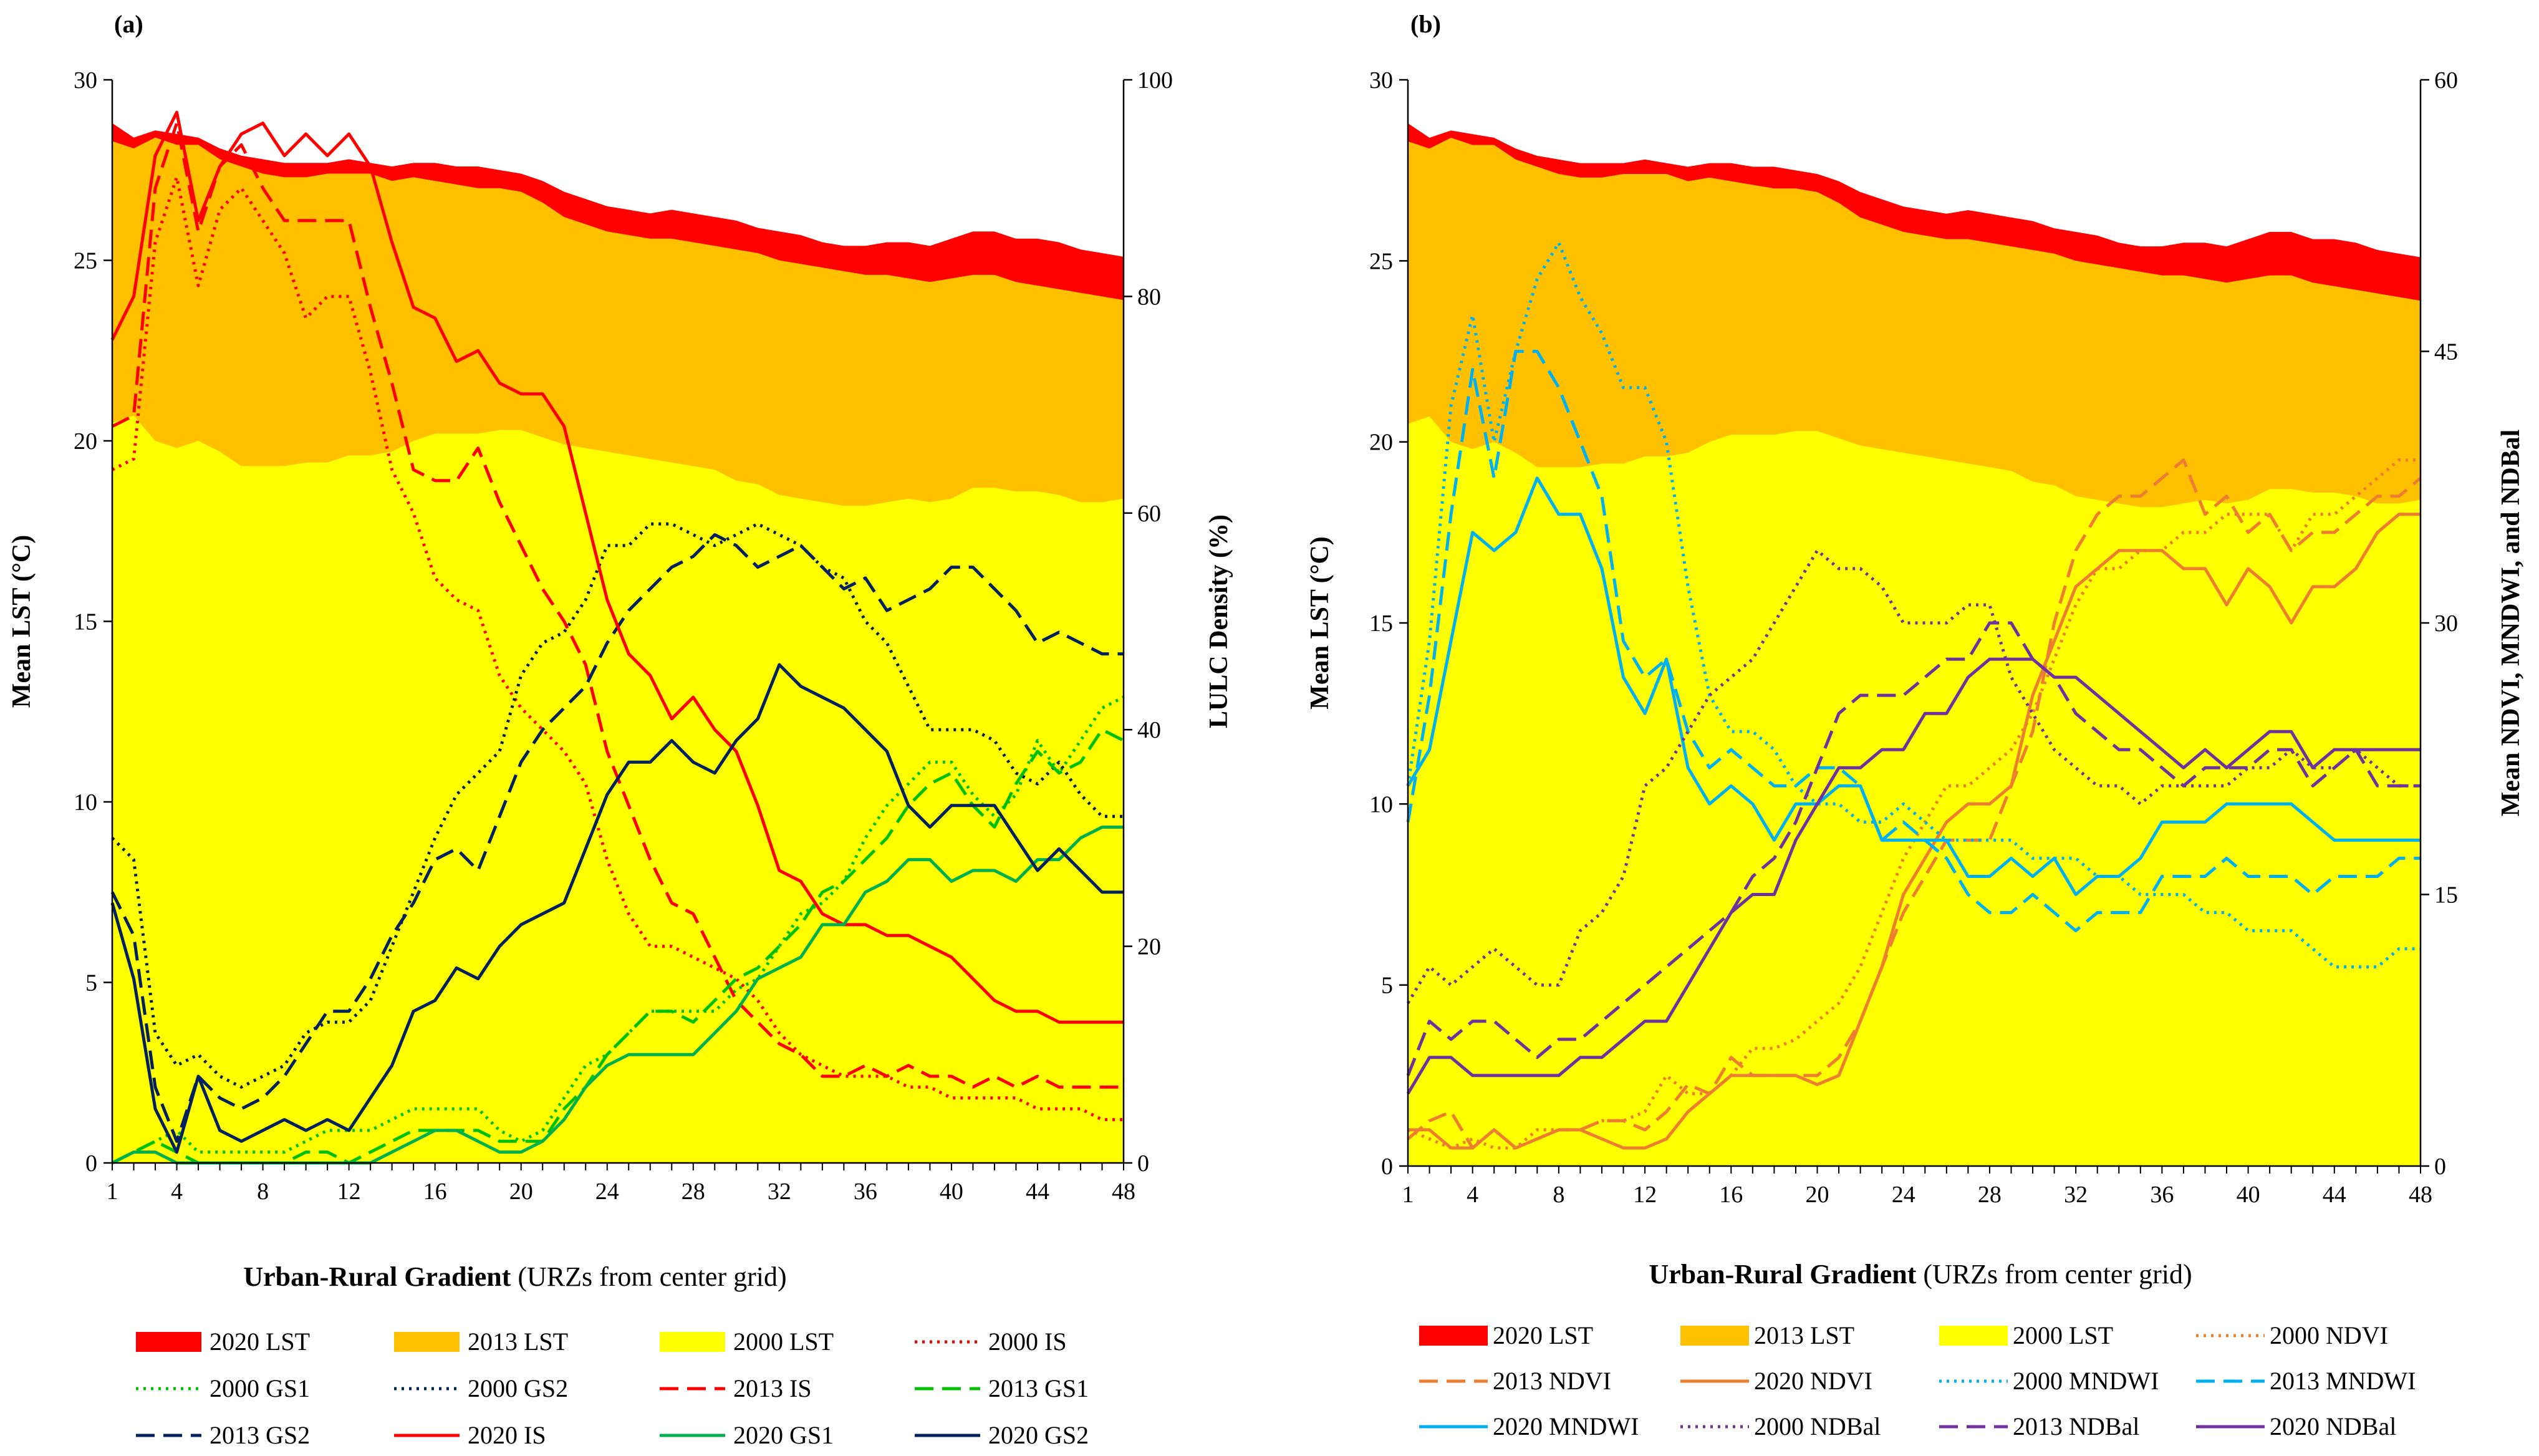 This screenshot has width=2539, height=1456. What do you see at coordinates (1566, 1426) in the screenshot?
I see `legend-label: 2020 MNDWI` at bounding box center [1566, 1426].